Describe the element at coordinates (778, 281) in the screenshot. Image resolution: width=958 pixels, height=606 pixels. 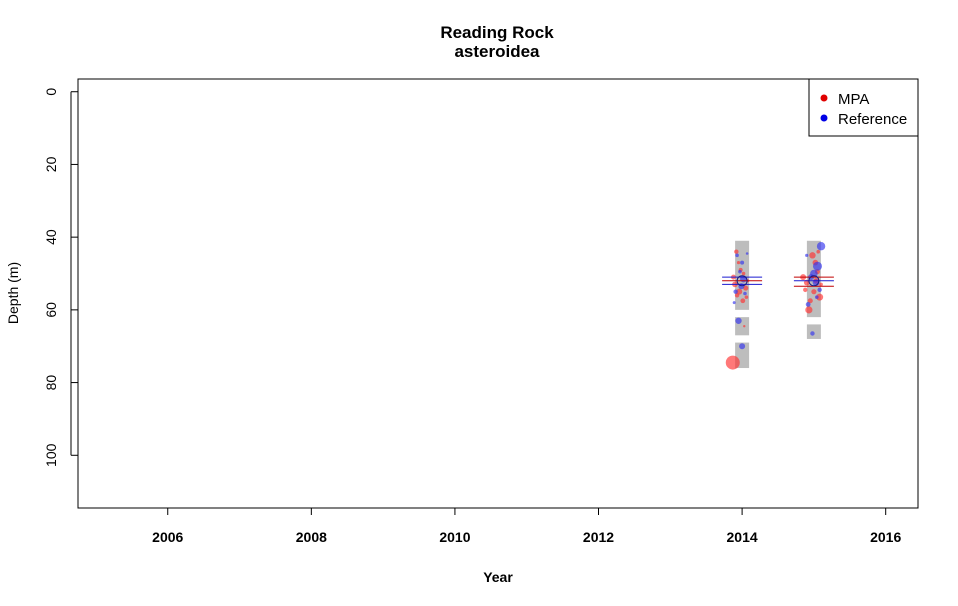
I see `mean-markers` at that location.